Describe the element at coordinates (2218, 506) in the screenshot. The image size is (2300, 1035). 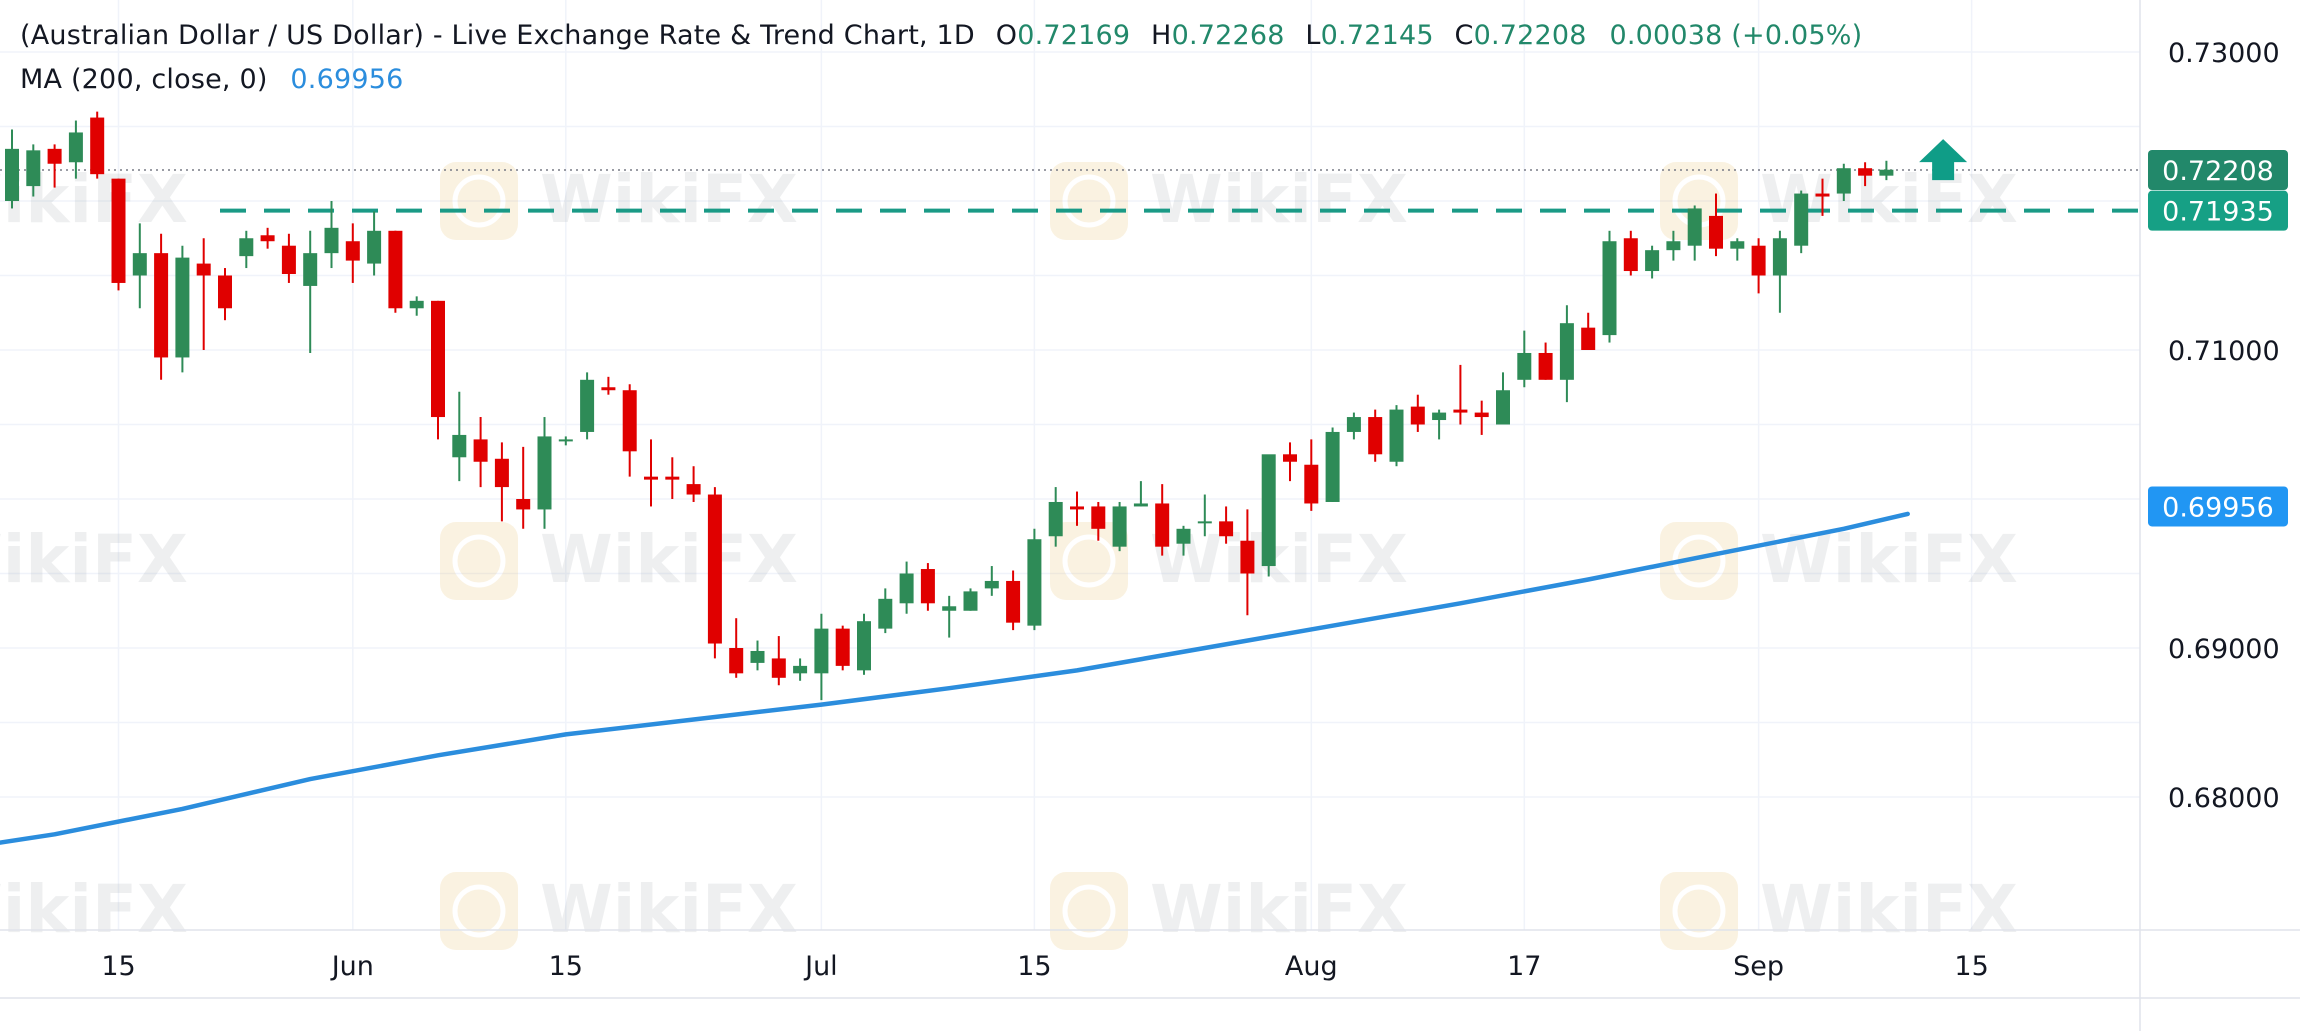
I see `ma-price-tag: 0.69956` at that location.